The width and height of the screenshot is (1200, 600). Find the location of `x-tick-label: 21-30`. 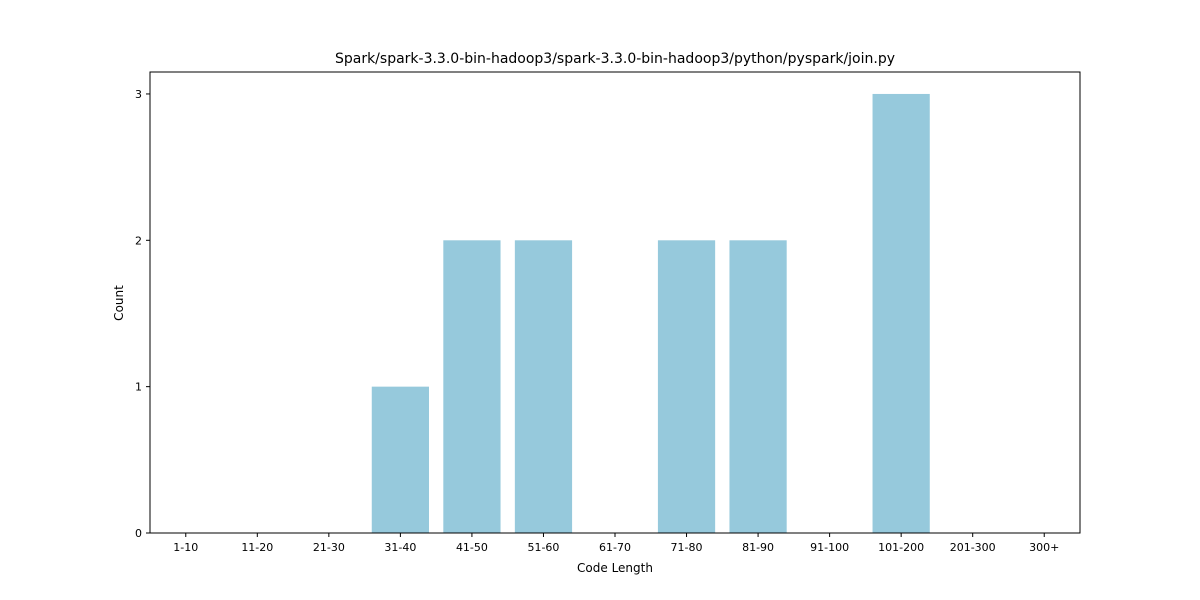

x-tick-label: 21-30 is located at coordinates (329, 547).